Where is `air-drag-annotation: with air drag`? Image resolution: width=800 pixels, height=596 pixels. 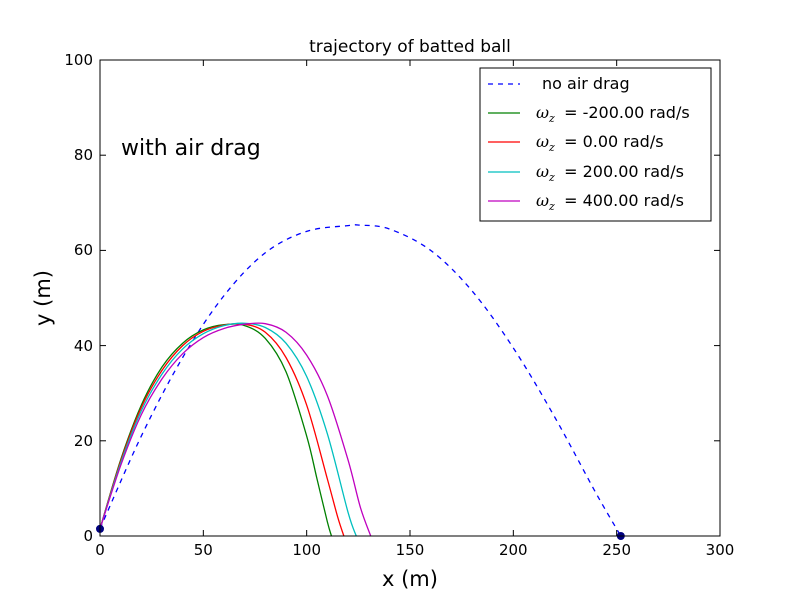 air-drag-annotation: with air drag is located at coordinates (191, 148).